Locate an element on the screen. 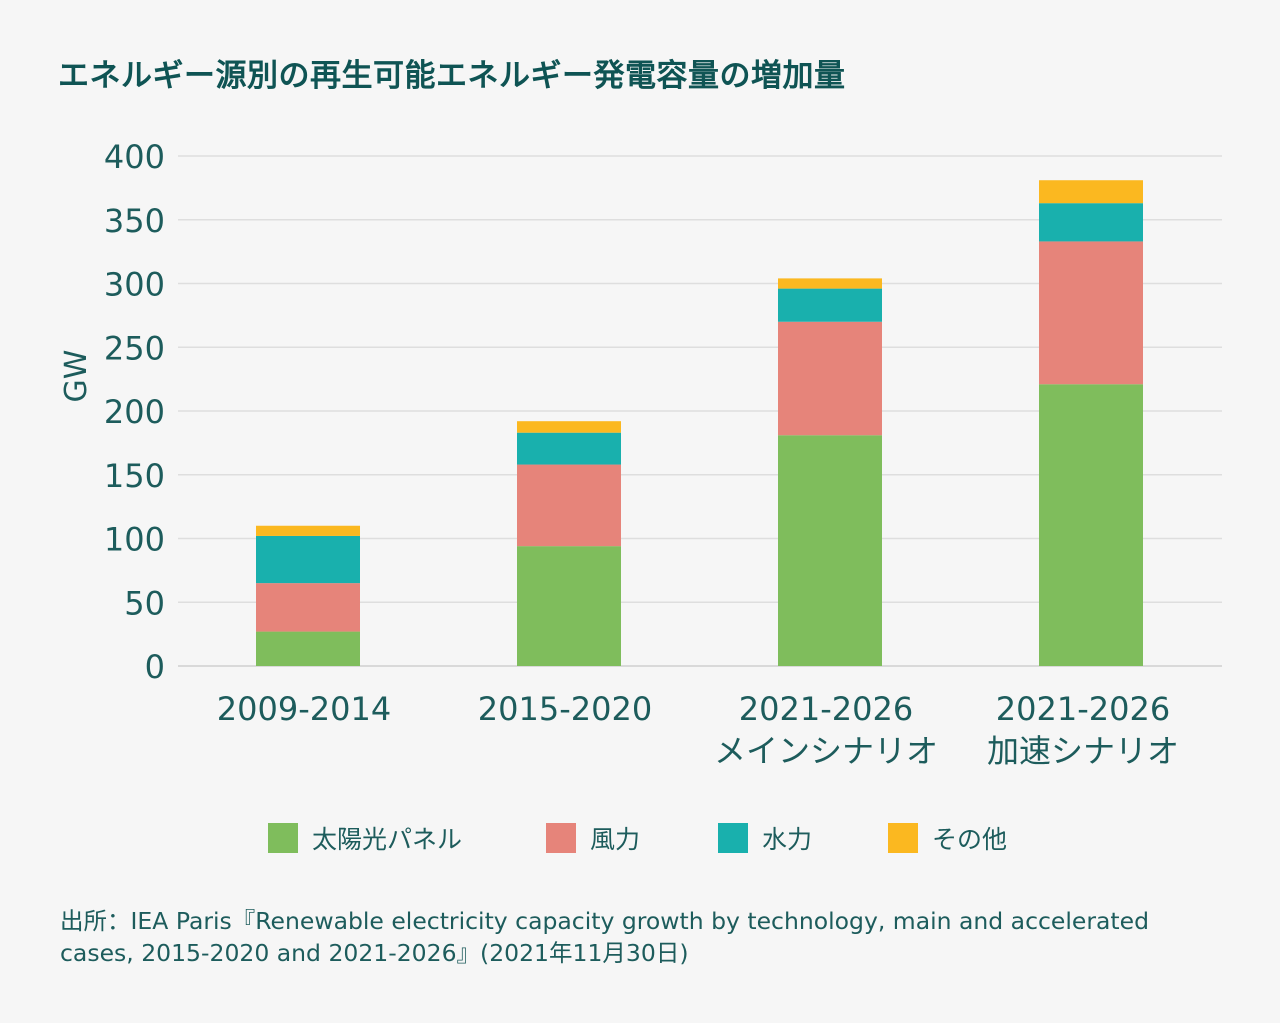 This screenshot has height=1023, width=1280. legend-label-hydro: 水力 is located at coordinates (787, 839).